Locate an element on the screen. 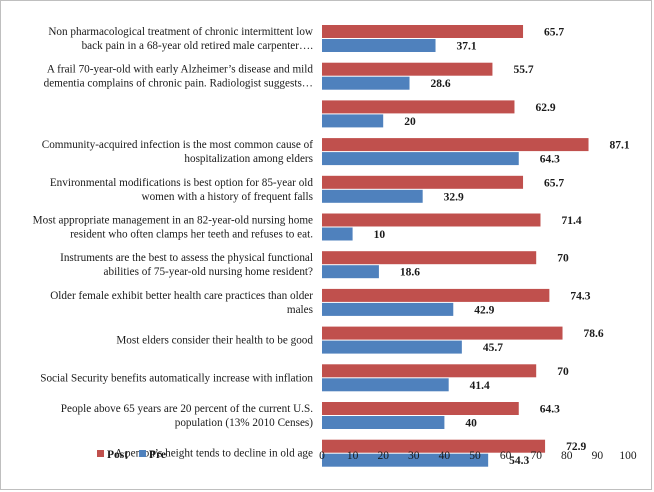 The height and width of the screenshot is (492, 654). value-label-pre-3: 20 is located at coordinates (410, 122).